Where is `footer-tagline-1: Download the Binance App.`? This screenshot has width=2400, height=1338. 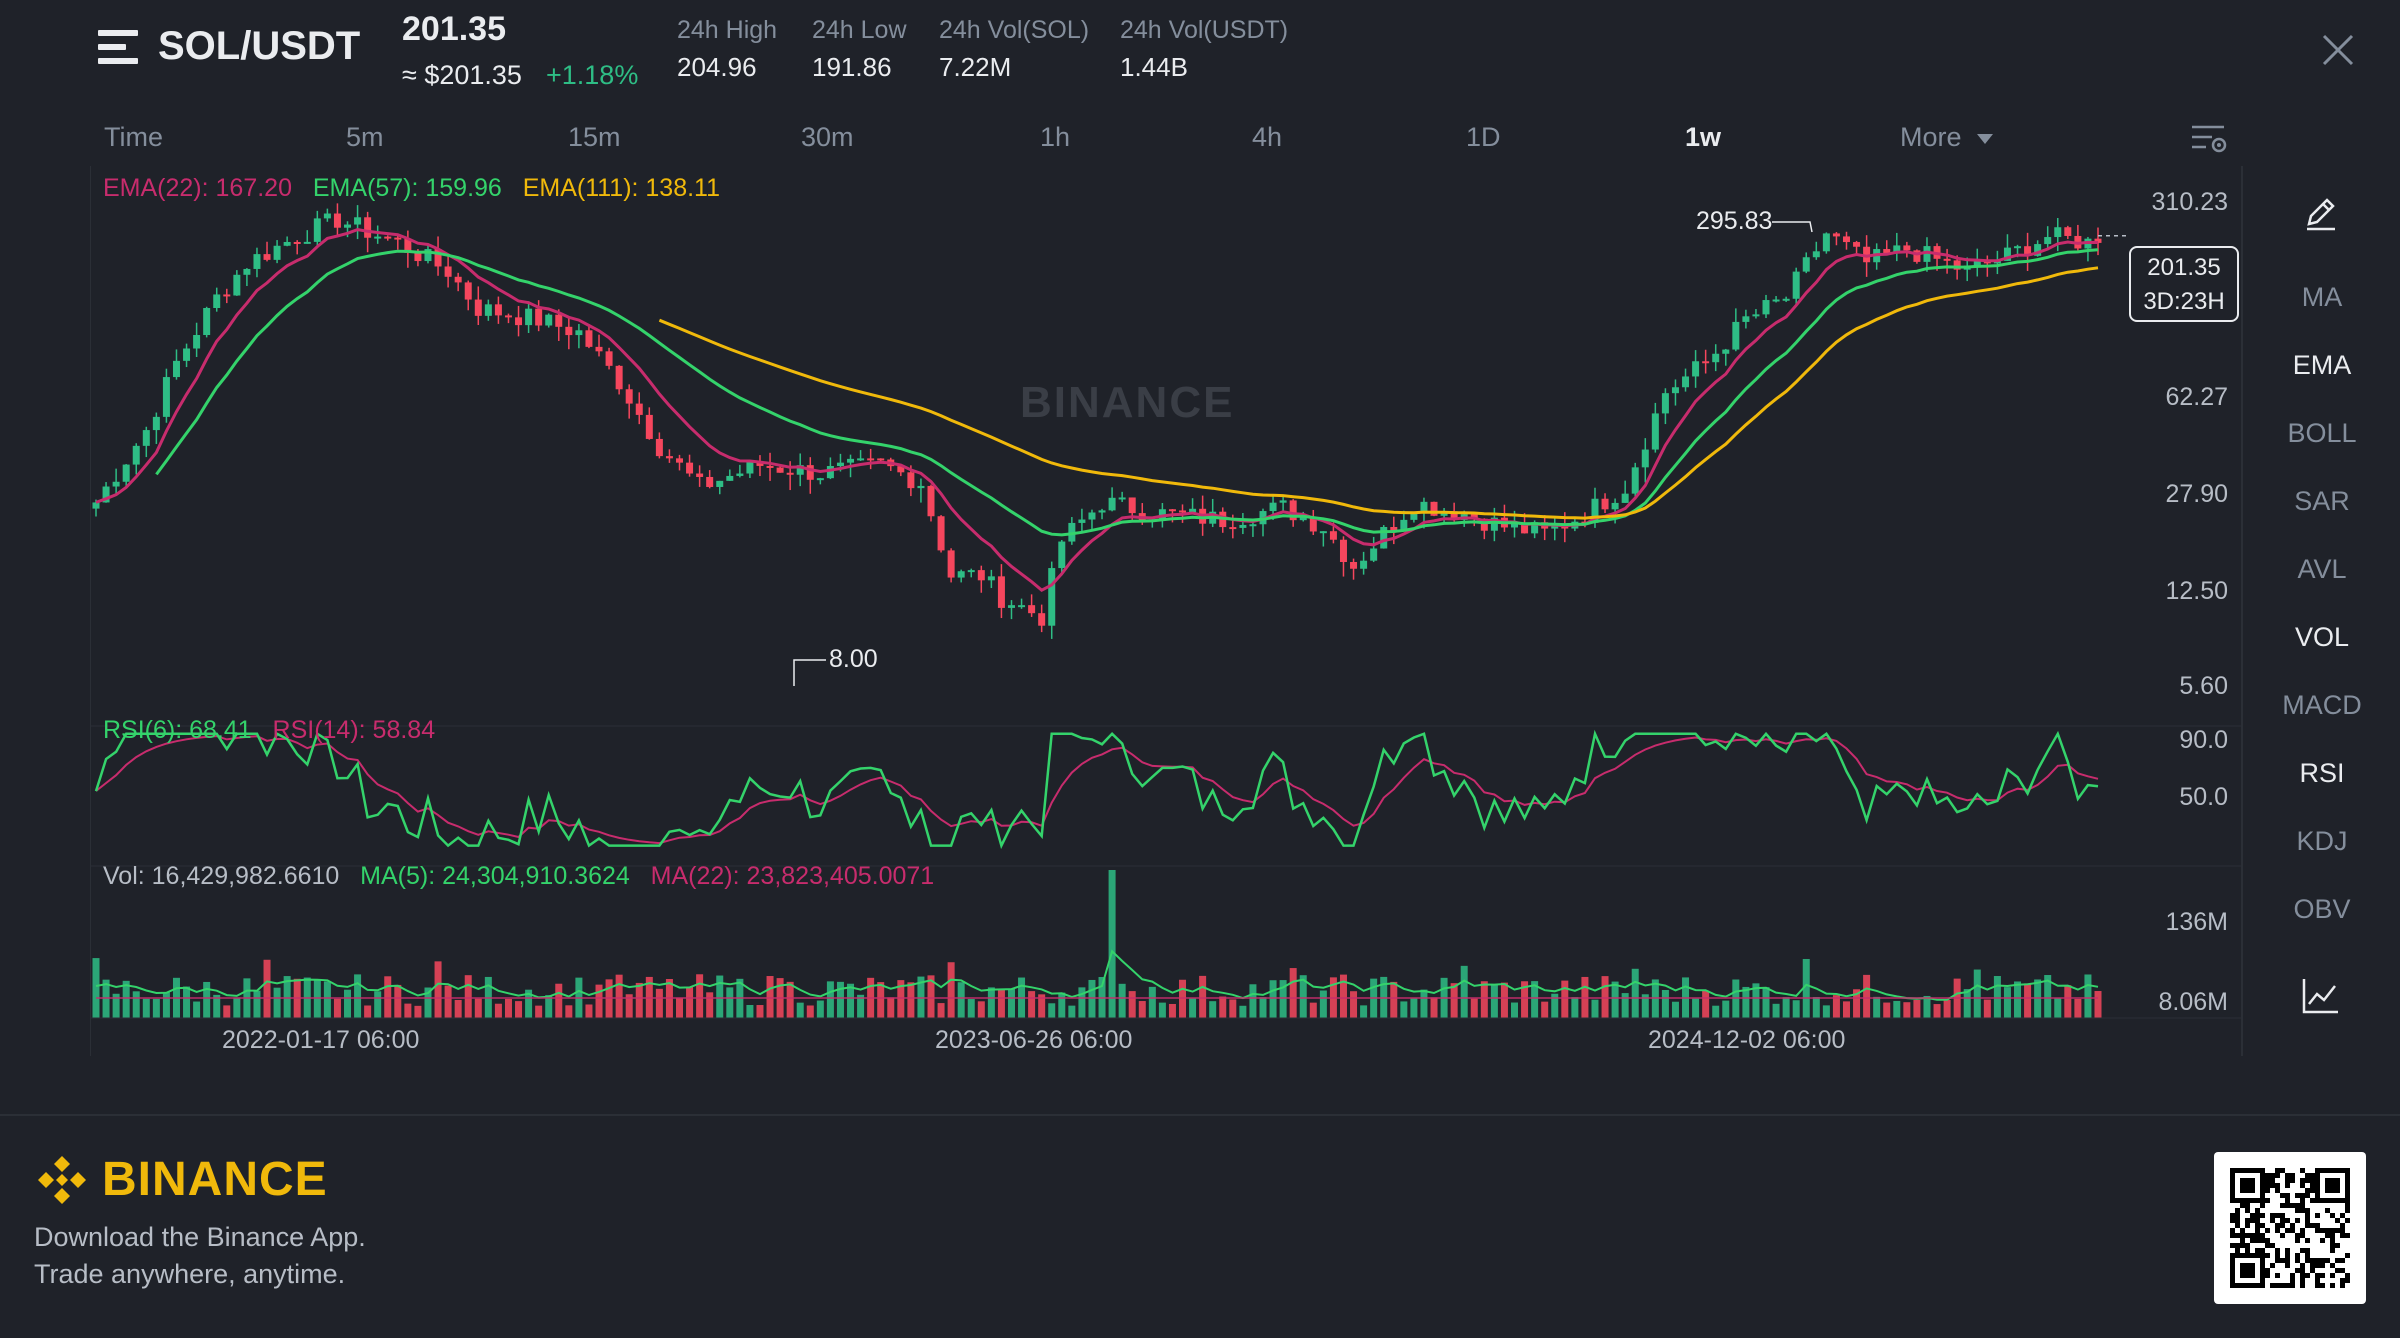
footer-tagline-1: Download the Binance App. is located at coordinates (200, 1237).